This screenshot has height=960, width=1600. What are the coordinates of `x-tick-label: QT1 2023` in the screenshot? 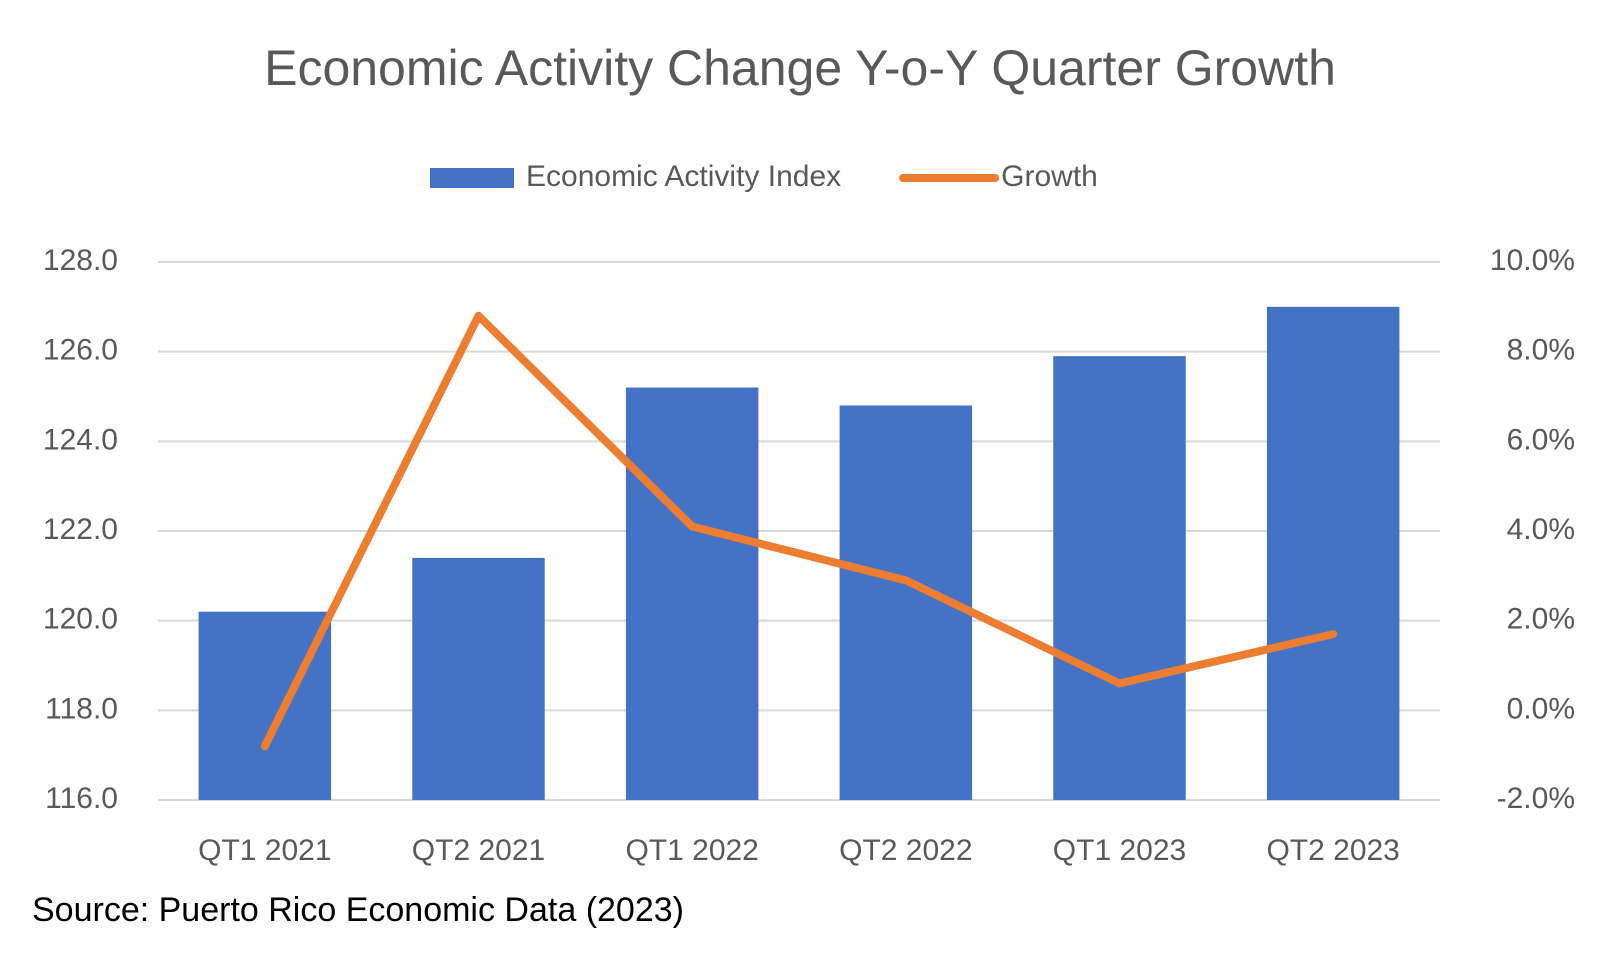 It's located at (1119, 850).